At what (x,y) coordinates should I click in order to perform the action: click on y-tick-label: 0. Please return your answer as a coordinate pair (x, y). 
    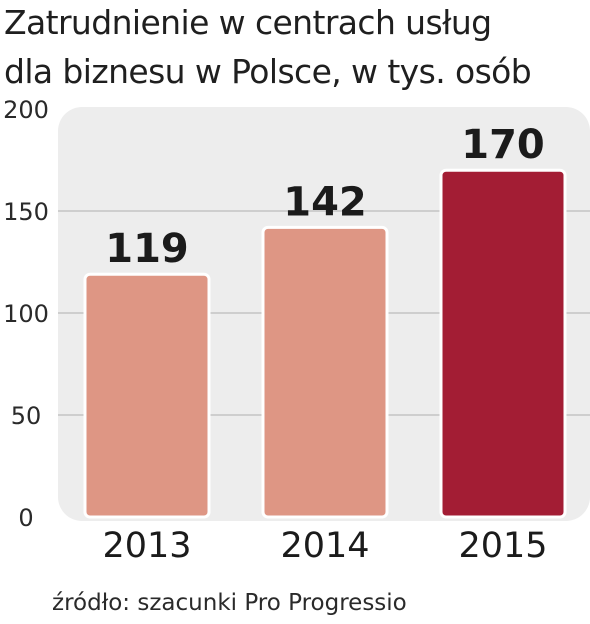
    Looking at the image, I should click on (25, 518).